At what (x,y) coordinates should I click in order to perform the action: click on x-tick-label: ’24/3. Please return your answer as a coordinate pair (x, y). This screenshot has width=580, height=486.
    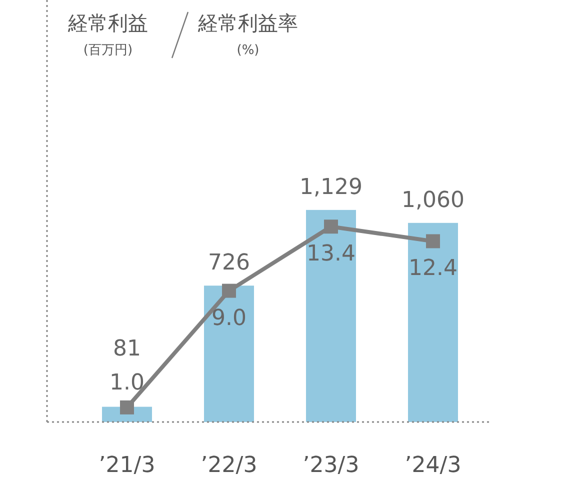
    Looking at the image, I should click on (433, 465).